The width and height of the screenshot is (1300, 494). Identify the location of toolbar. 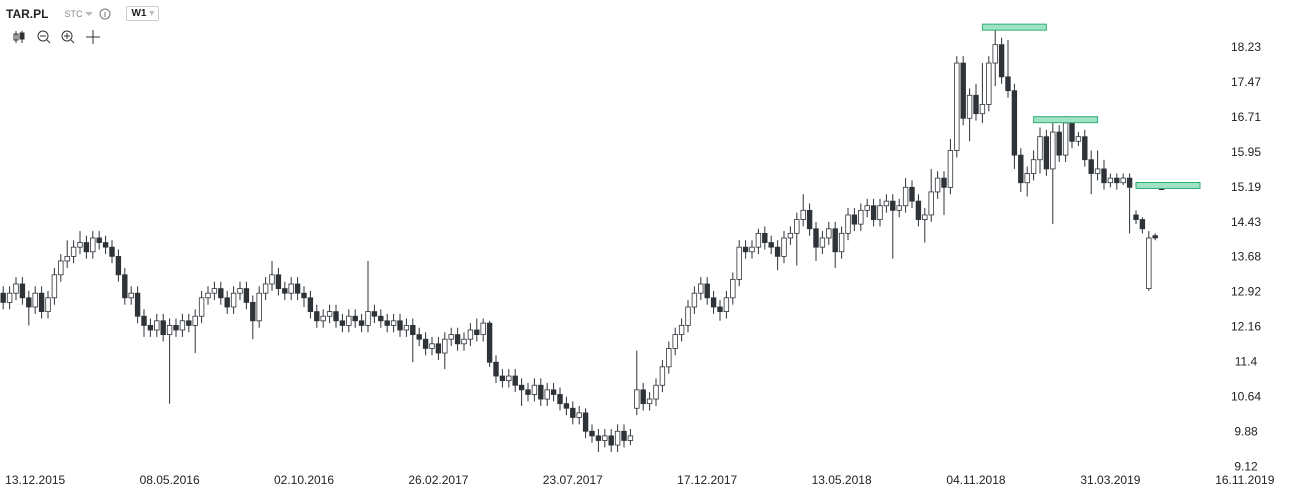
(60, 38).